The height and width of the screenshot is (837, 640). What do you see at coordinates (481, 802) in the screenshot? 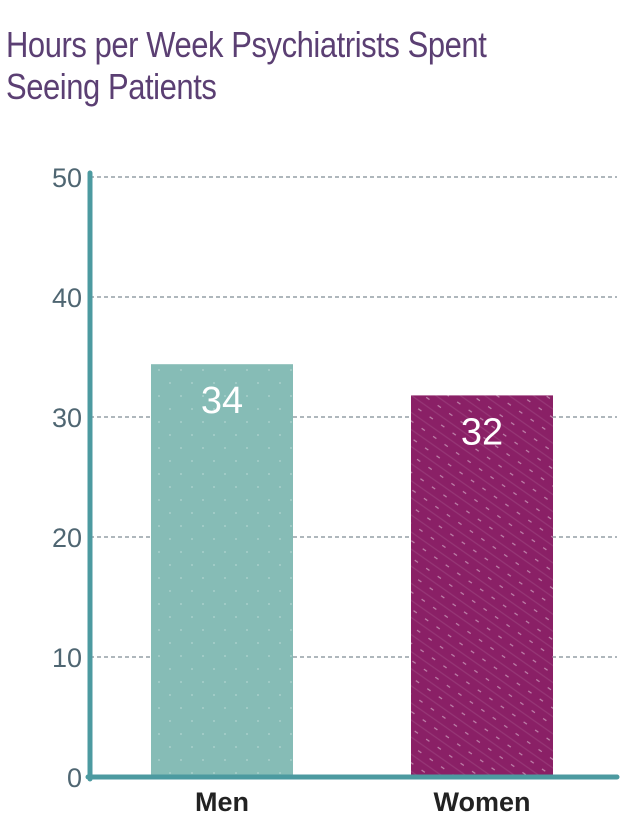
I see `x-category-label: Women` at bounding box center [481, 802].